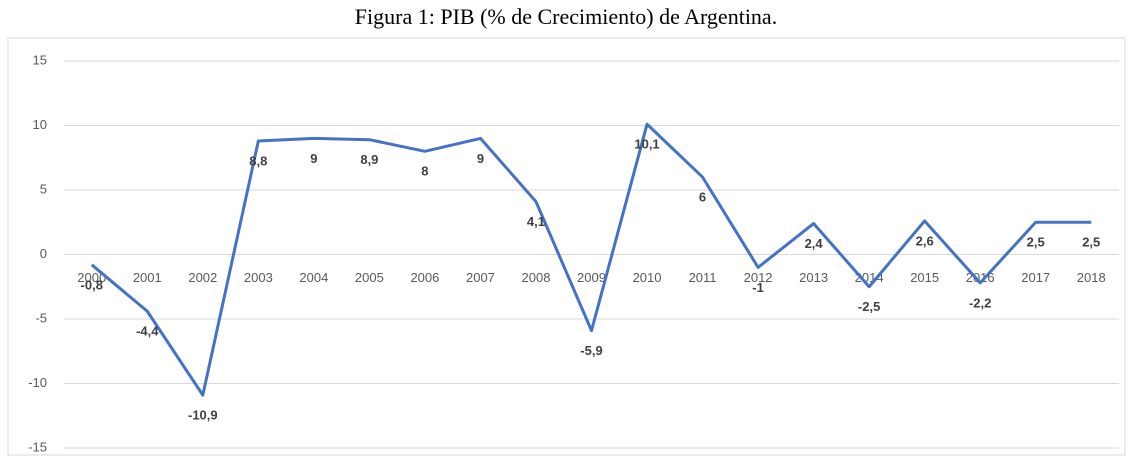 The height and width of the screenshot is (456, 1133). Describe the element at coordinates (258, 277) in the screenshot. I see `x-tick-label: 2003` at that location.